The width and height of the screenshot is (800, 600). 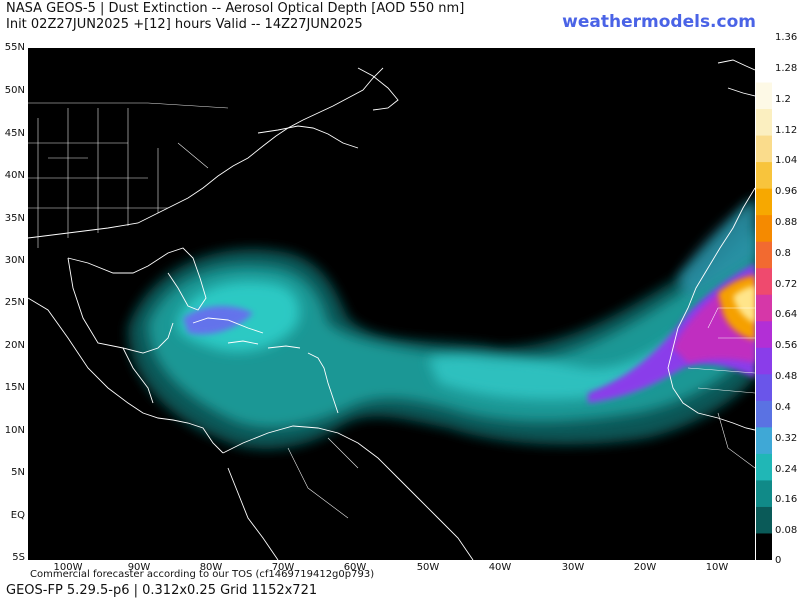 I want to click on colorbar, so click(x=764, y=308).